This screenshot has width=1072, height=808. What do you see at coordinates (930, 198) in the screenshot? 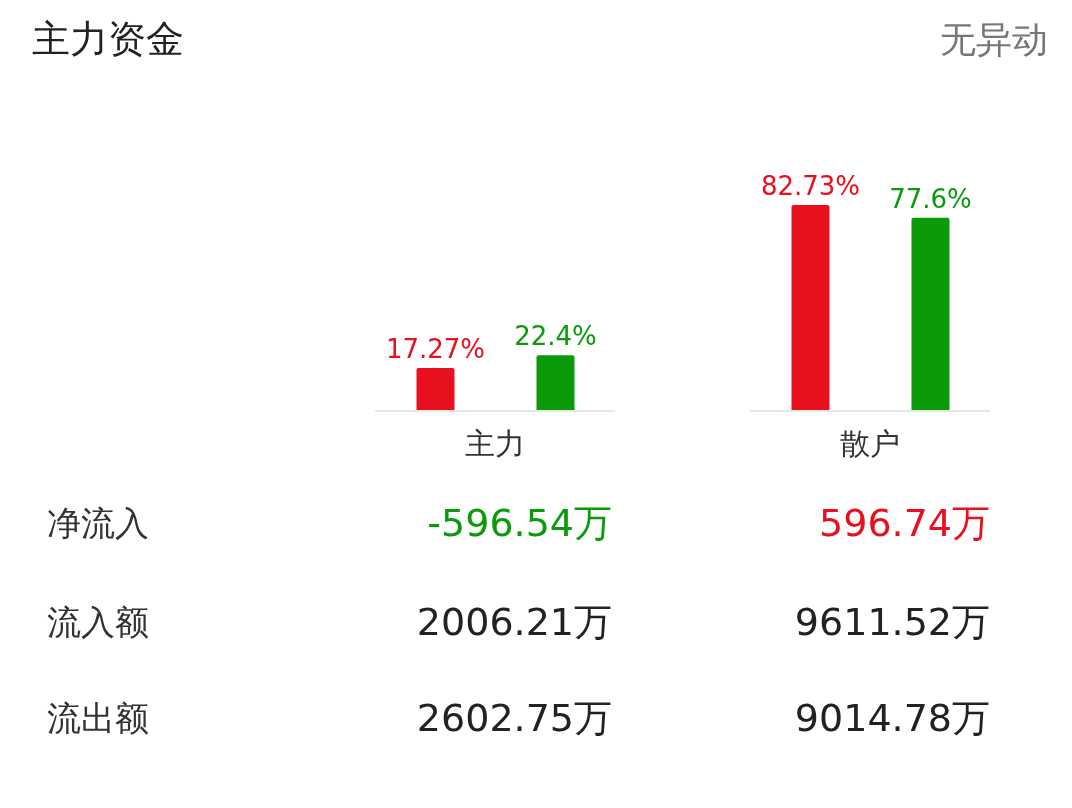
I see `data-label: 77.6%` at bounding box center [930, 198].